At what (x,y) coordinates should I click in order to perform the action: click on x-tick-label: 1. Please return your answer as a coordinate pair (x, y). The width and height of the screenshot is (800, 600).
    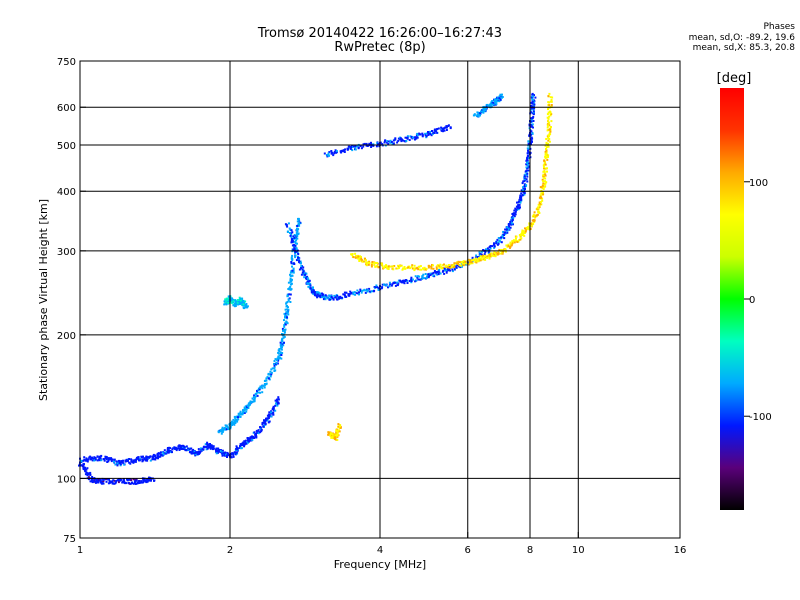
    Looking at the image, I should click on (80, 550).